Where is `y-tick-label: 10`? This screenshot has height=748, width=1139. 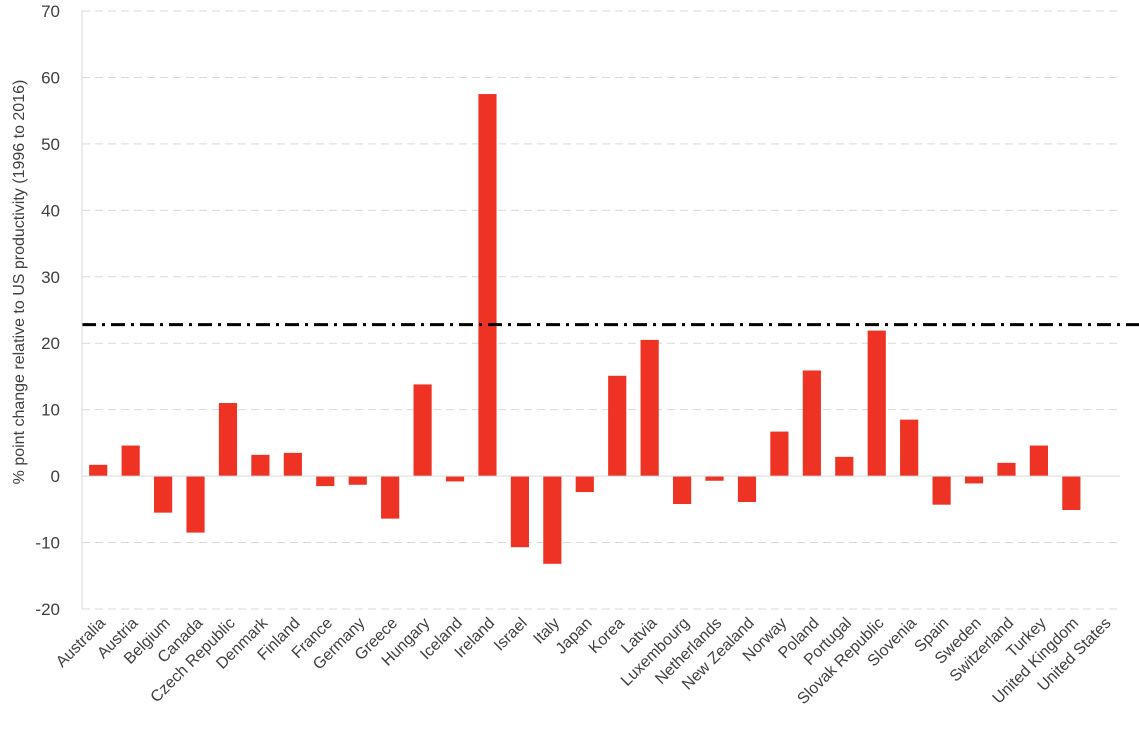
y-tick-label: 10 is located at coordinates (50, 410).